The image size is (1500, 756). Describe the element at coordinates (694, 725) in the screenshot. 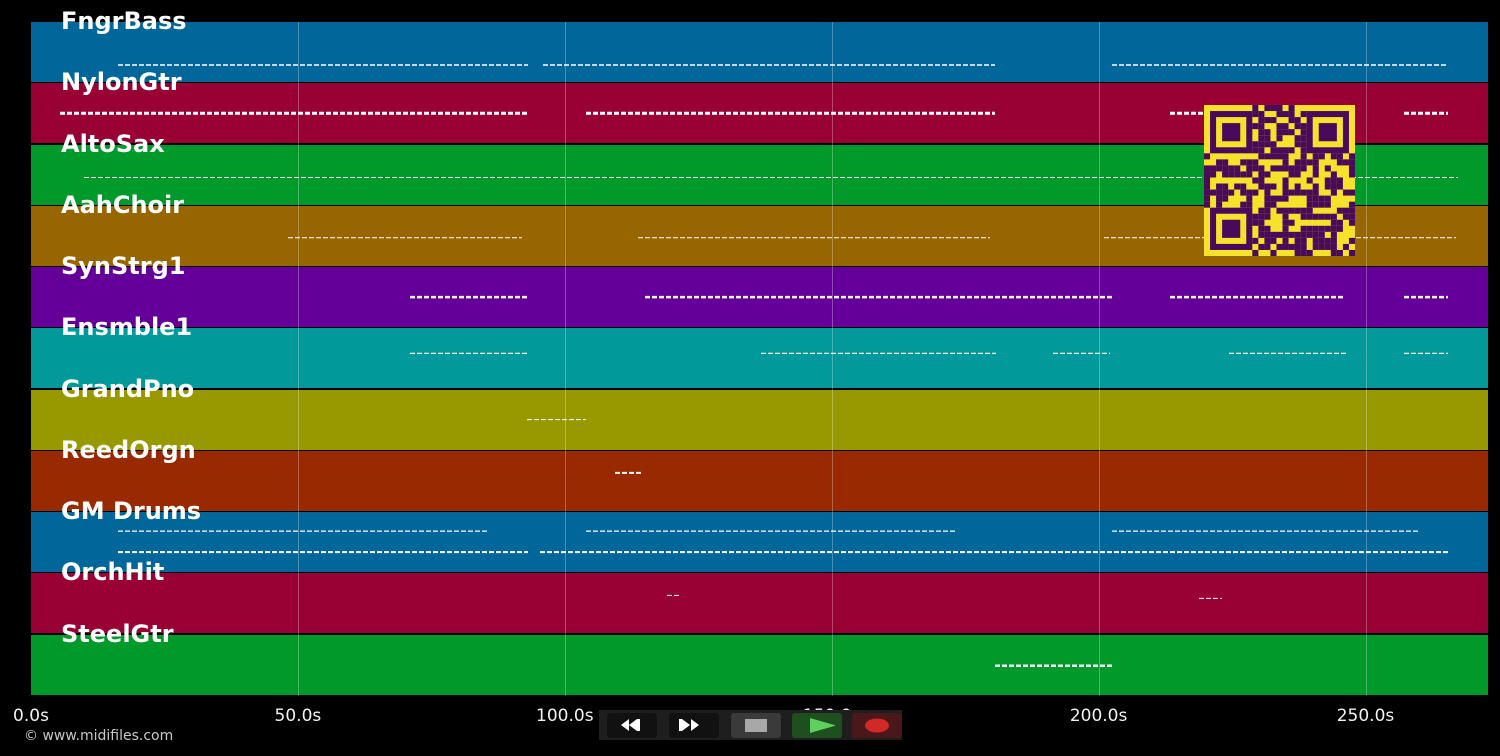

I see `fast-forward-button` at that location.